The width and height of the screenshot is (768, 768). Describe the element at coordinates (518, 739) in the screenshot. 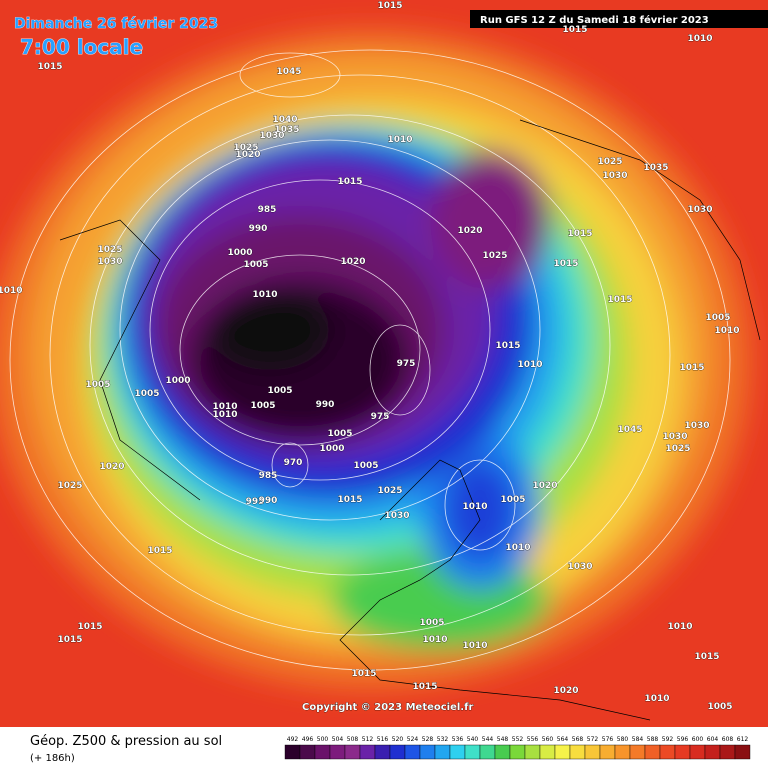

I see `legend-label: 552` at that location.